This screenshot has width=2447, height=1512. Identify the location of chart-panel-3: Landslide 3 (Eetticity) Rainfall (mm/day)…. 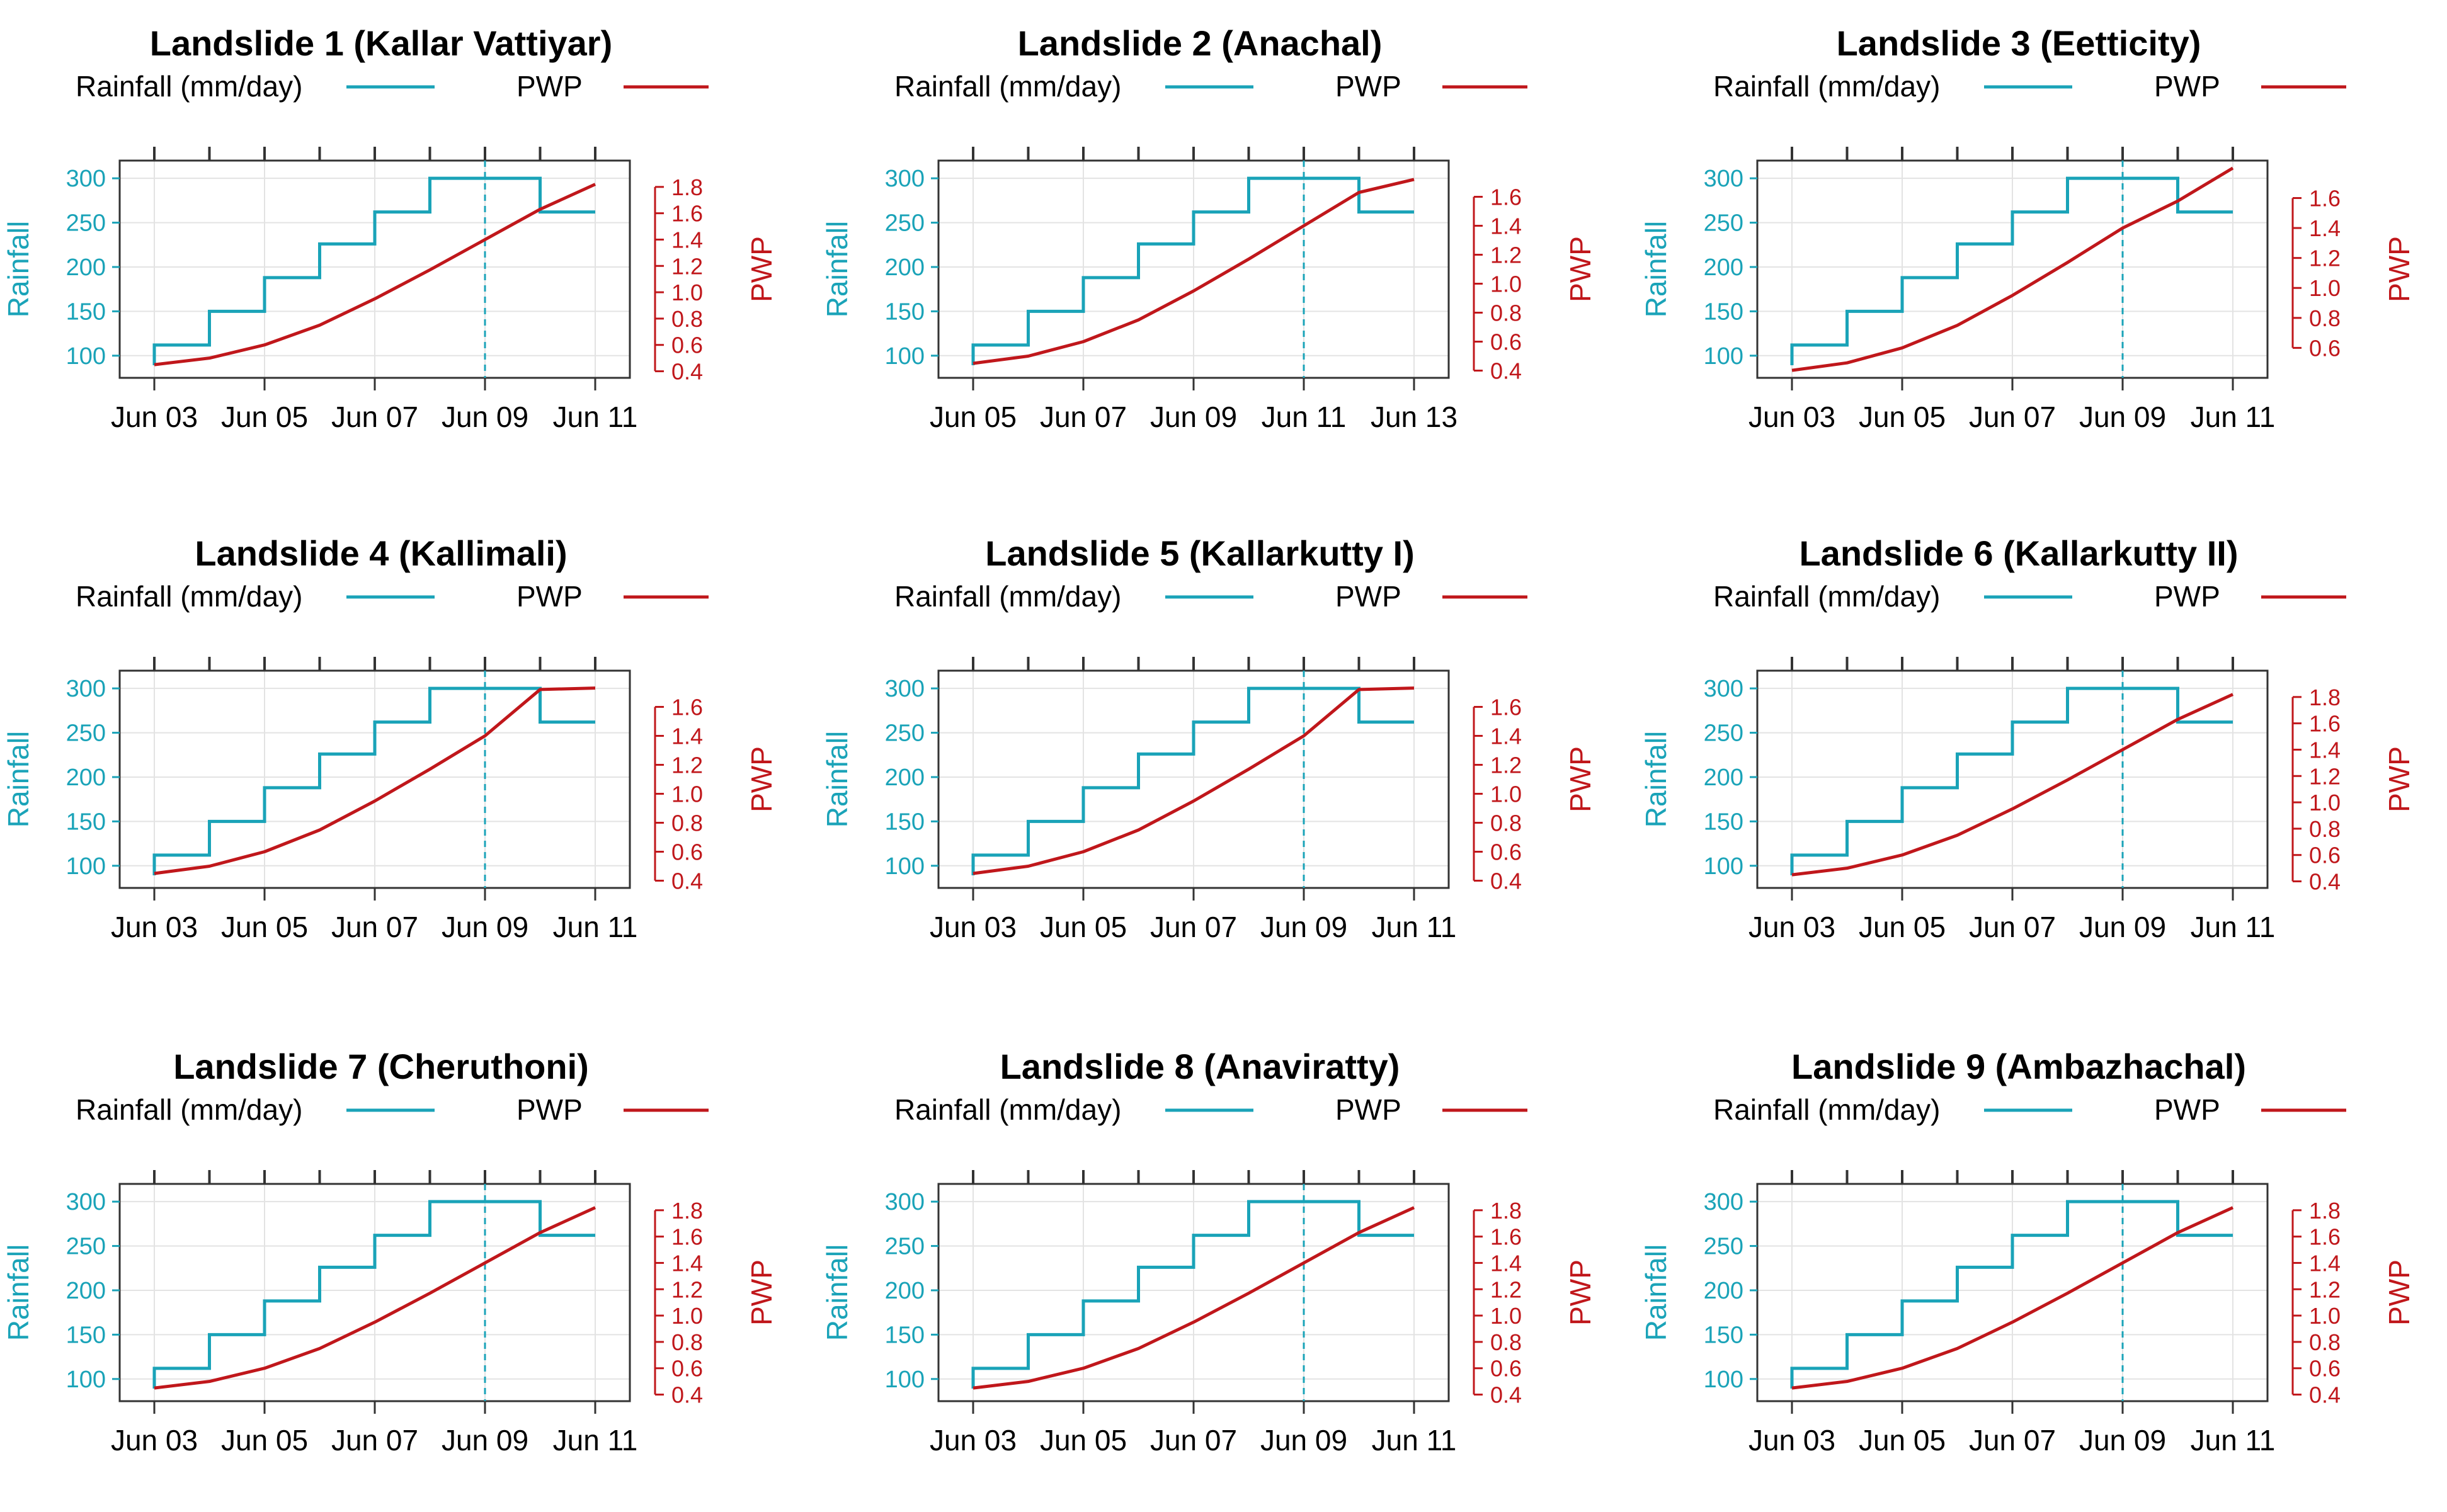
(2028, 228).